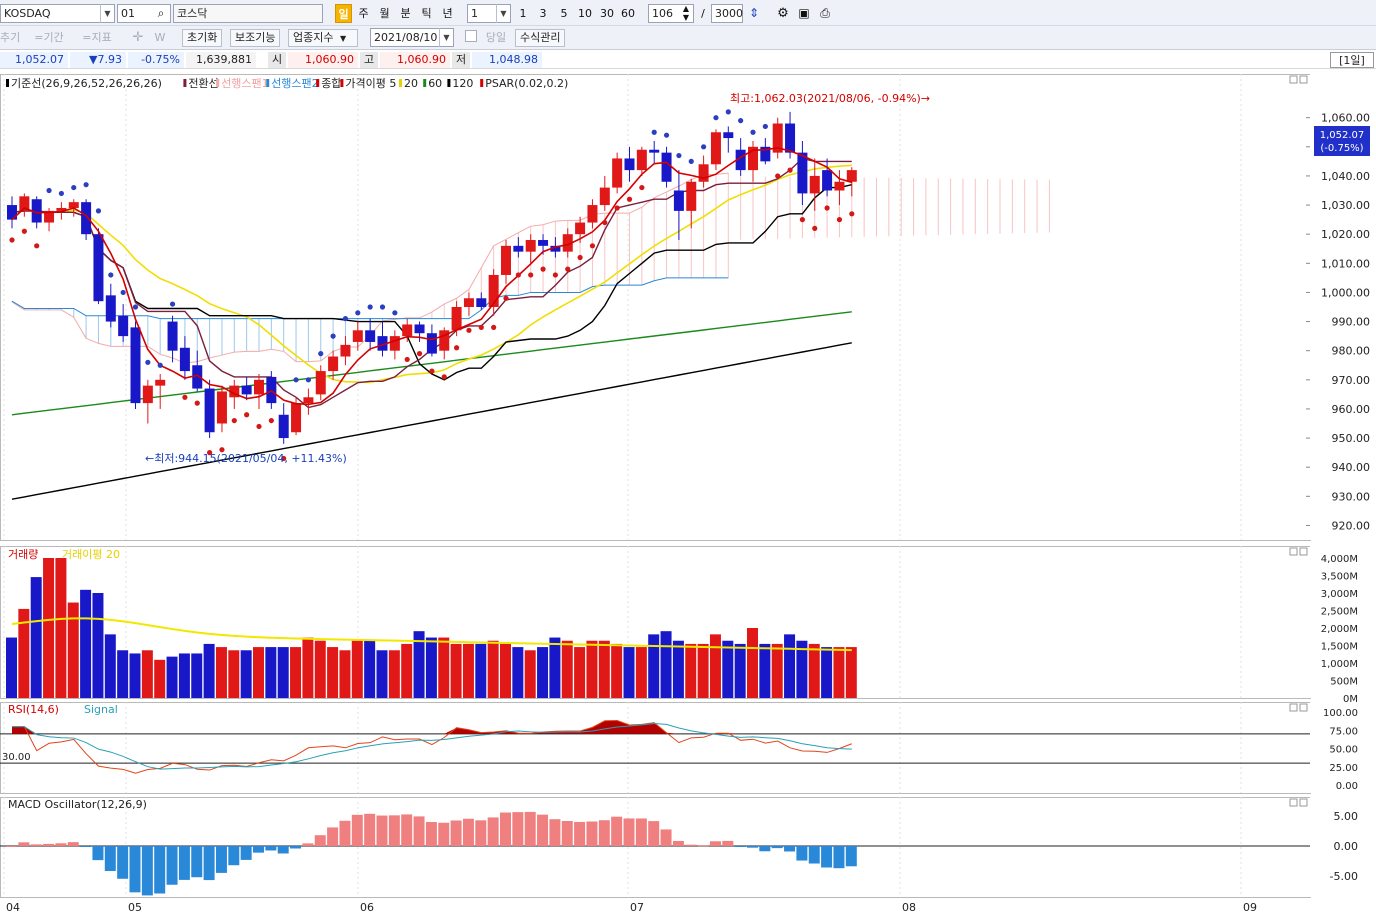 The width and height of the screenshot is (1376, 916). What do you see at coordinates (526, 83) in the screenshot?
I see `legend-entry: PSAR(0.02,0.2)` at bounding box center [526, 83].